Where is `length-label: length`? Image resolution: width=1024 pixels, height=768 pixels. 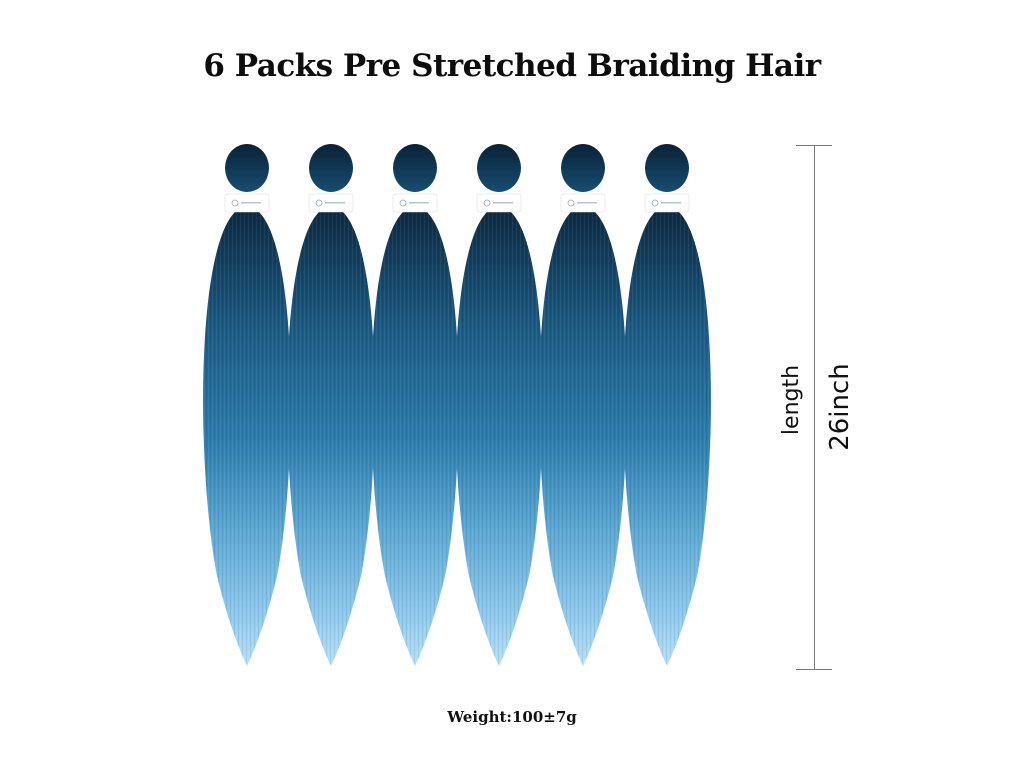 length-label: length is located at coordinates (791, 400).